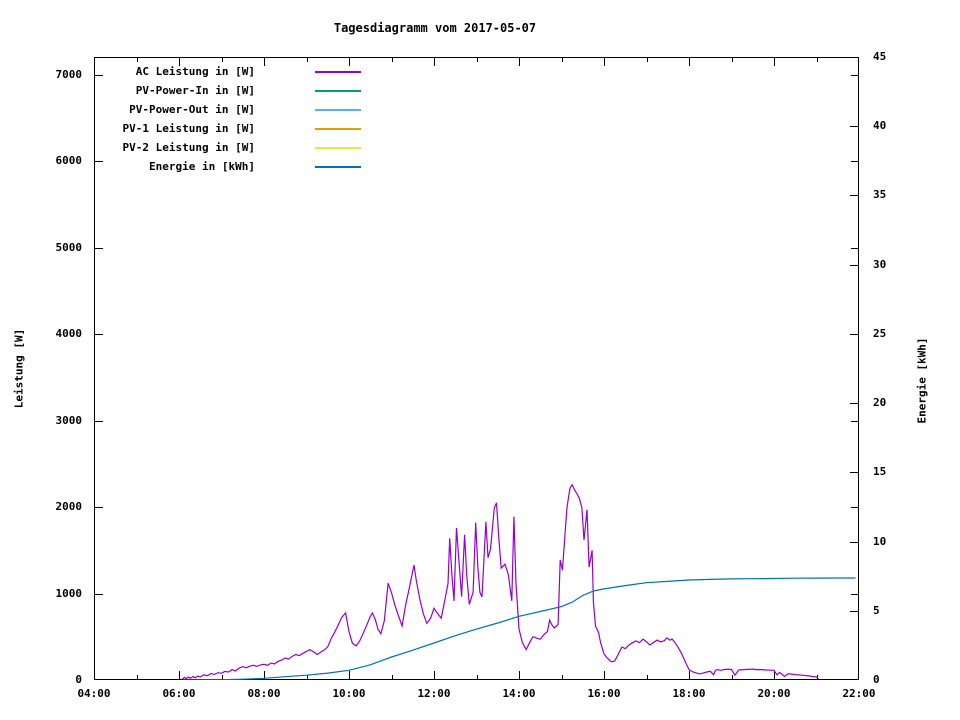 The width and height of the screenshot is (960, 720). I want to click on y-left-tick-label: 6000, so click(69, 161).